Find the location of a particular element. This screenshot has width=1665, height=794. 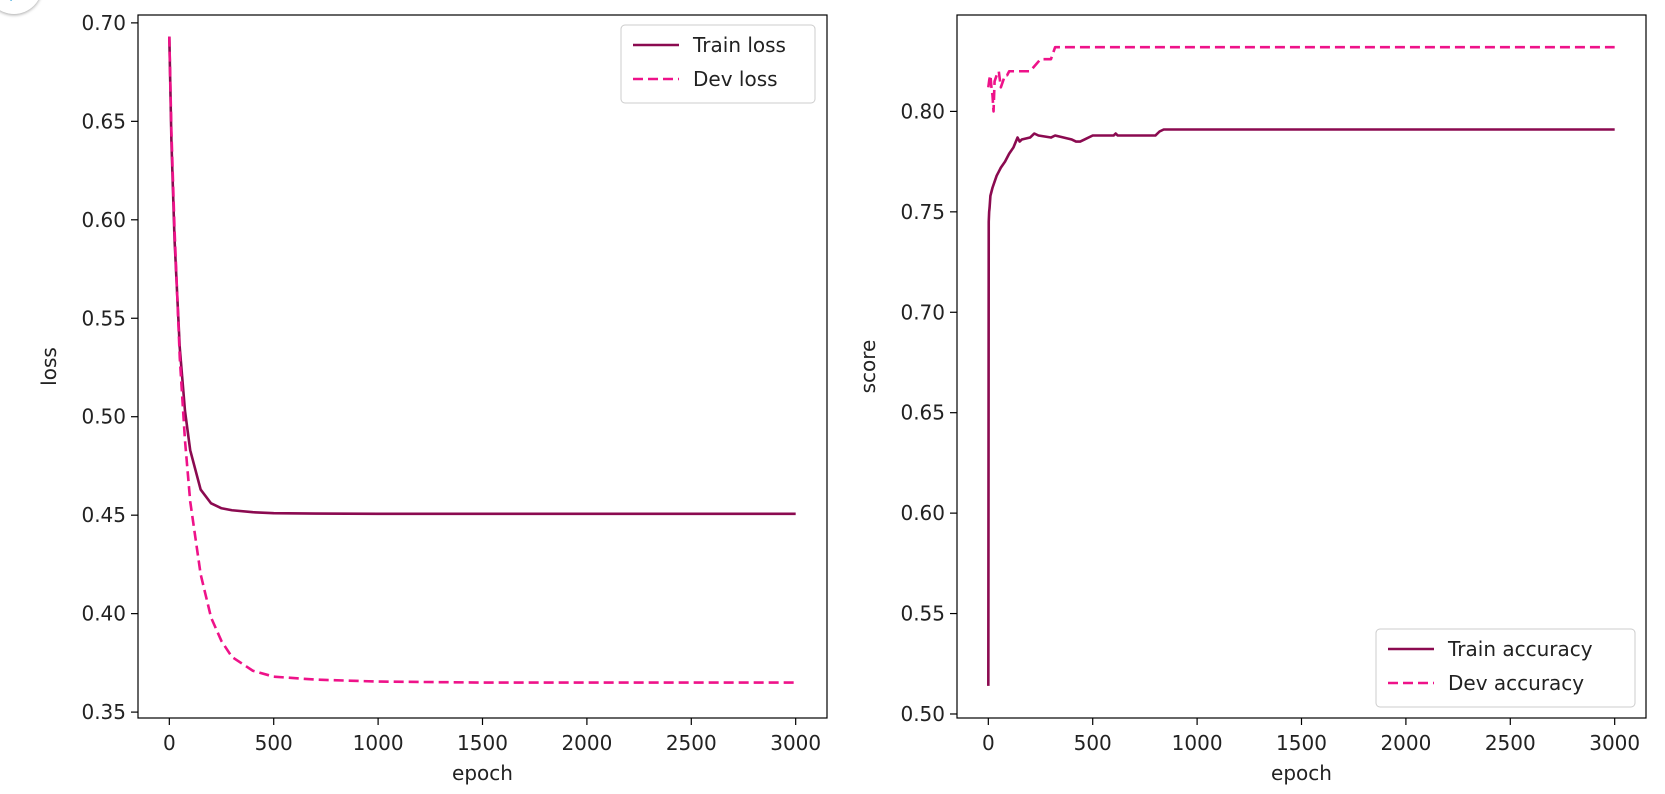

loss-x-tick-label: 2000 is located at coordinates (586, 743).